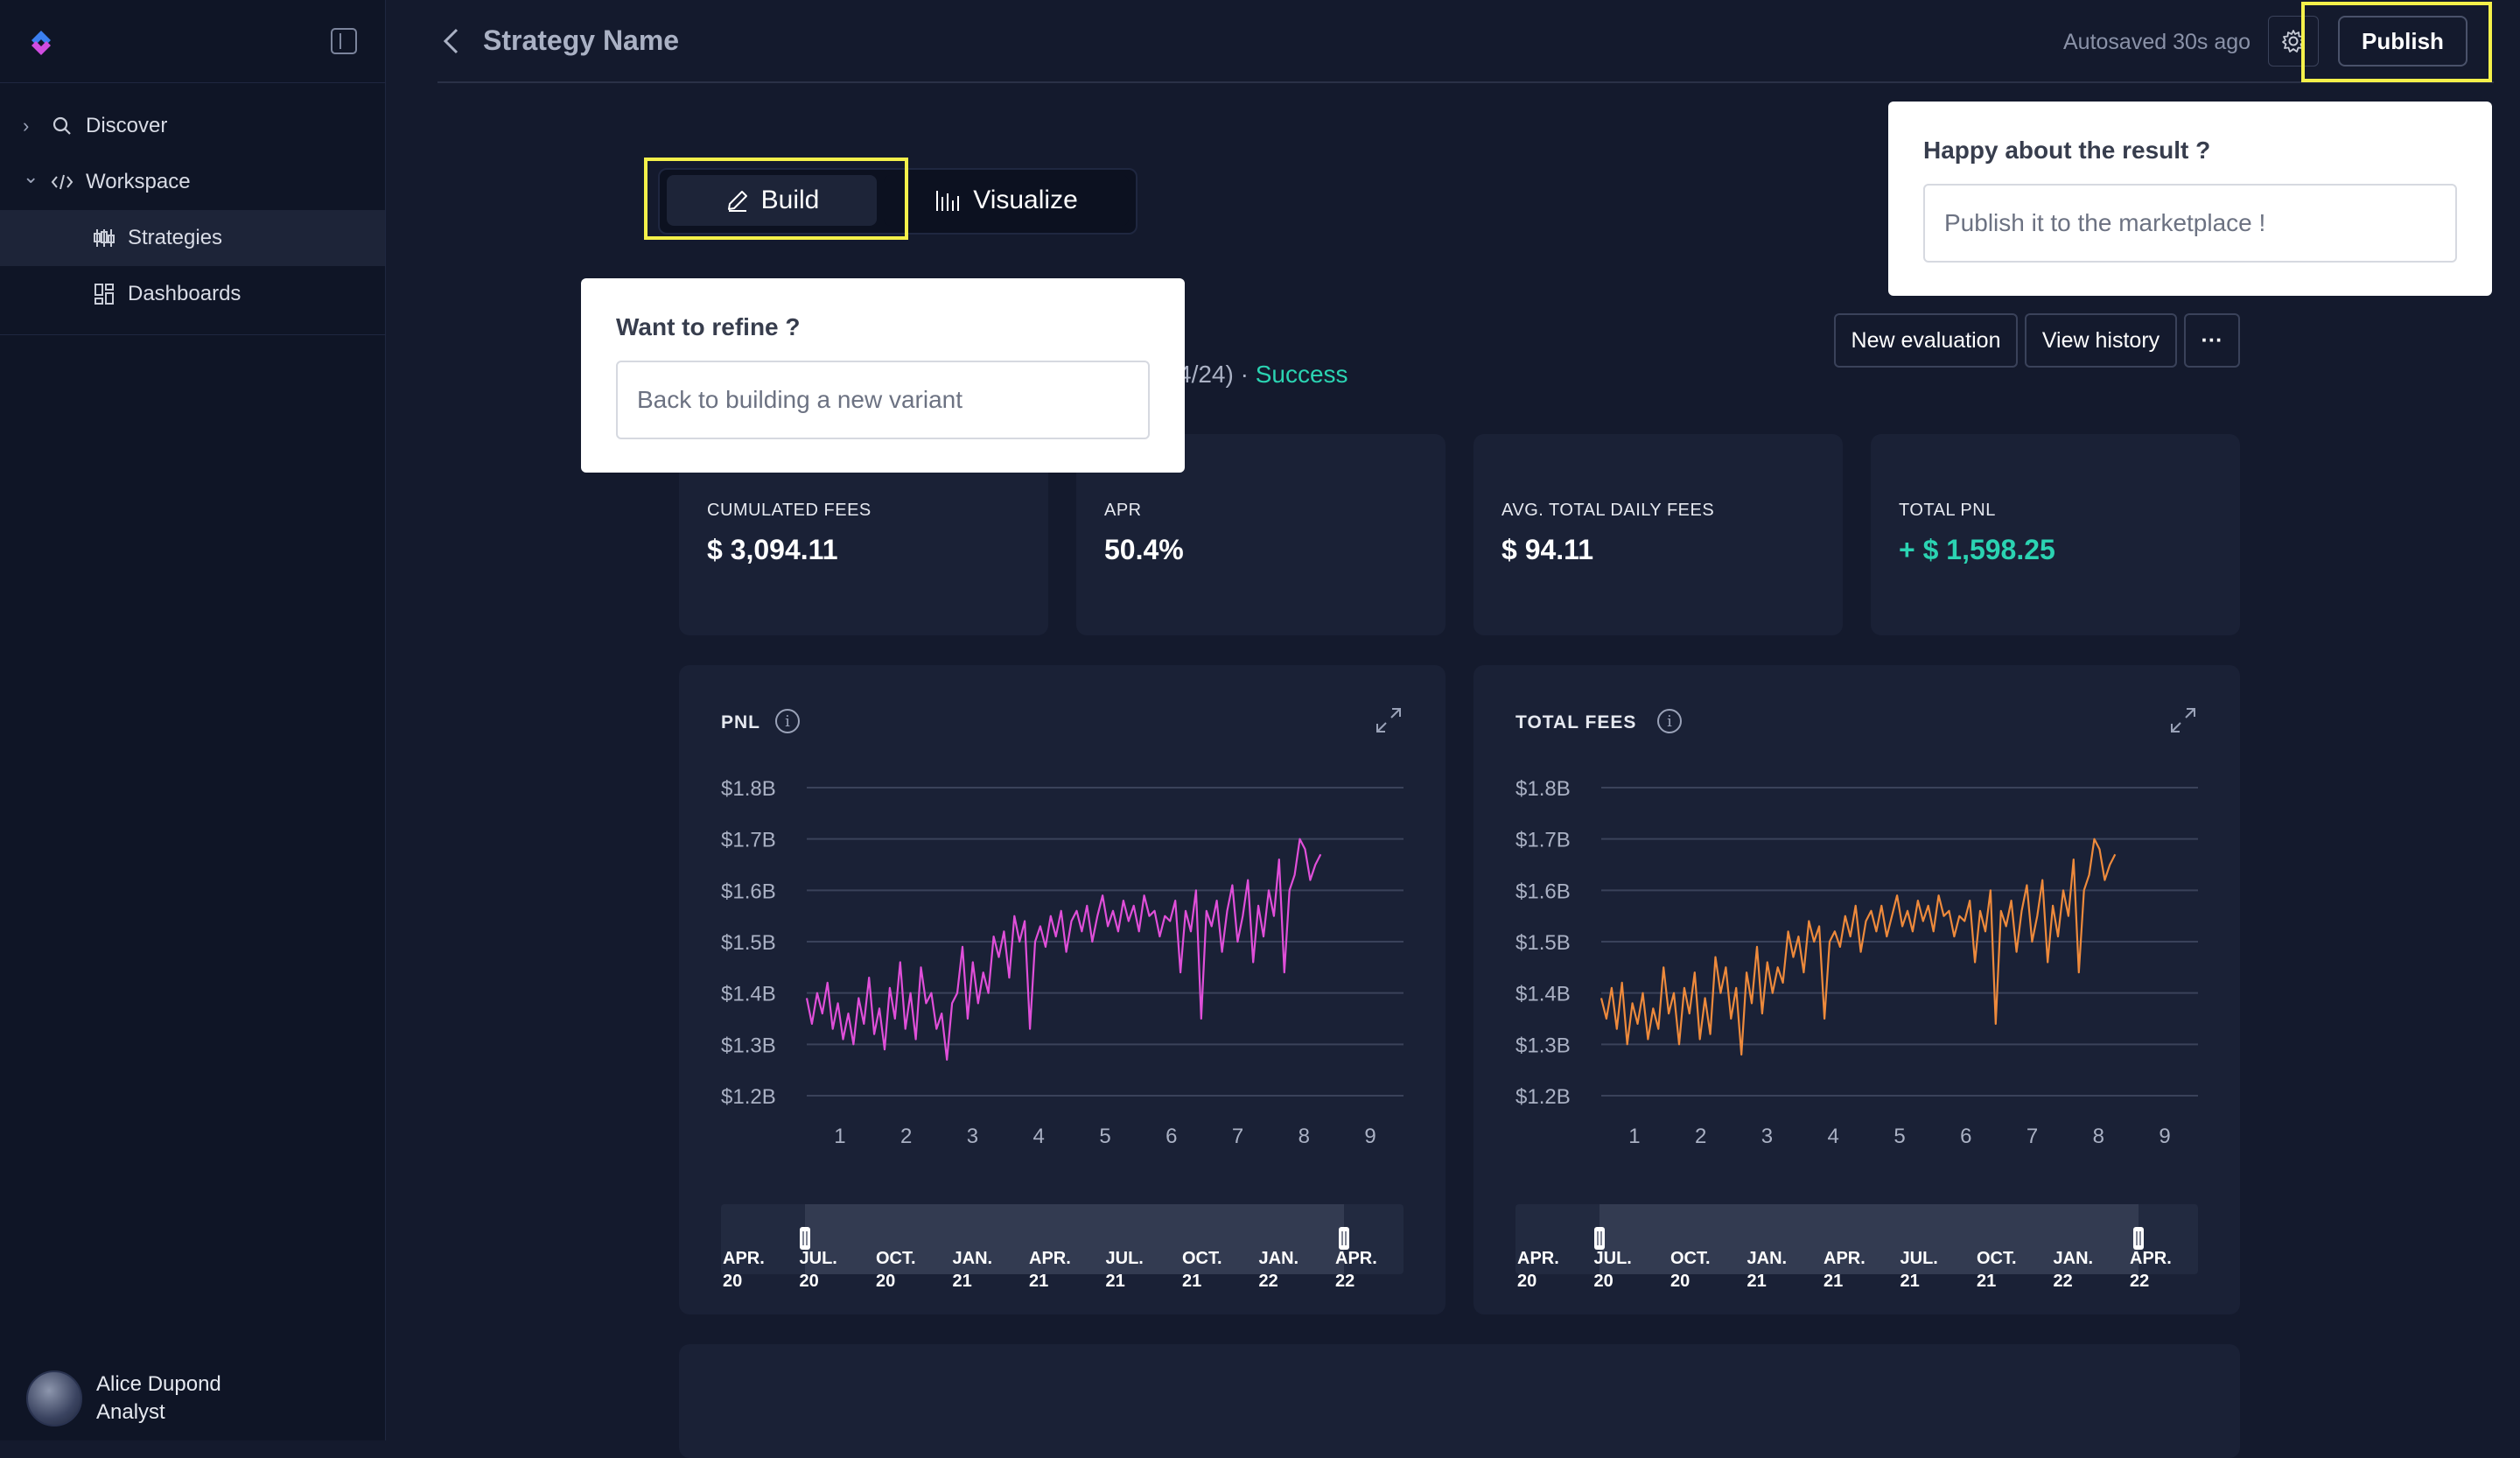  Describe the element at coordinates (789, 510) in the screenshot. I see `stat-label: CUMULATED FEES` at that location.